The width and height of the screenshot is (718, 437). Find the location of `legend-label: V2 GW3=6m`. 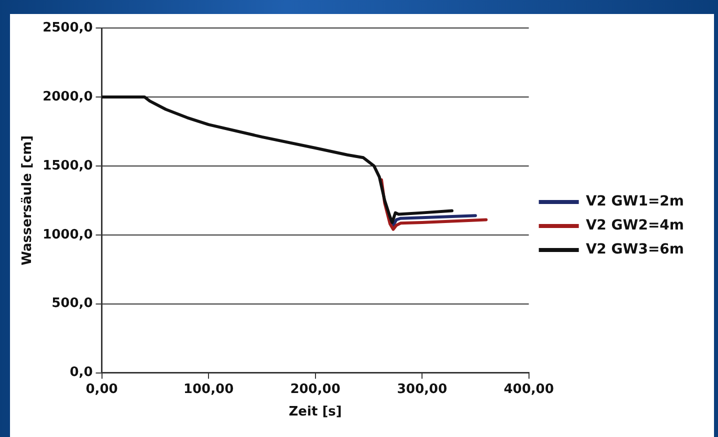

legend-label: V2 GW3=6m is located at coordinates (635, 250).